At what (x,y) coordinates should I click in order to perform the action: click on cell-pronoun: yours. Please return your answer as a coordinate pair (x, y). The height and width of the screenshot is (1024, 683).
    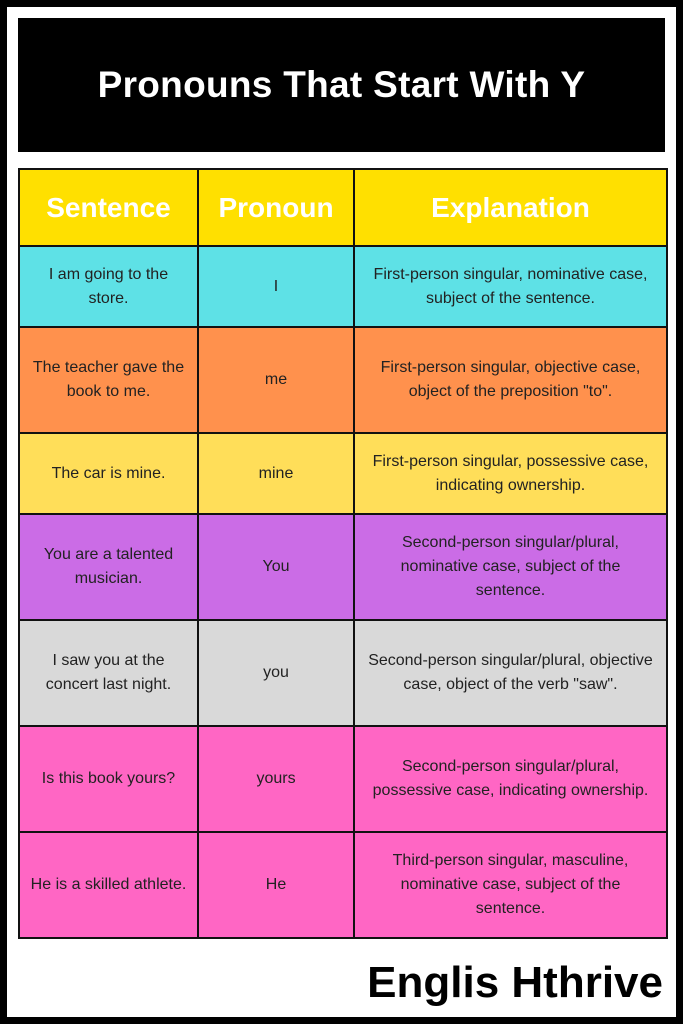
    Looking at the image, I should click on (276, 779).